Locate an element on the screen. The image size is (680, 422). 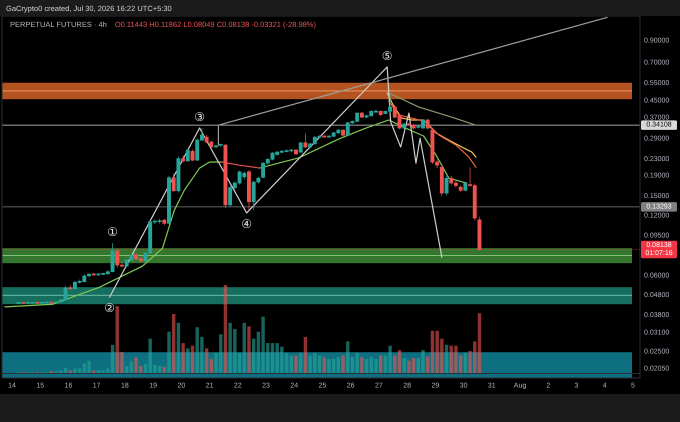
annotation: ① is located at coordinates (112, 232).